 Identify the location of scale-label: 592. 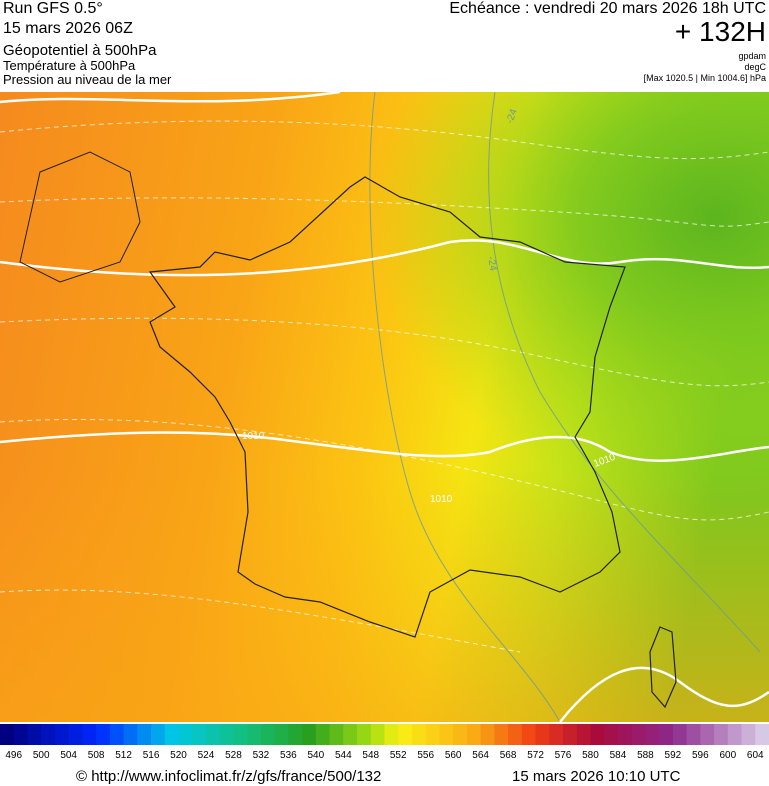
(673, 755).